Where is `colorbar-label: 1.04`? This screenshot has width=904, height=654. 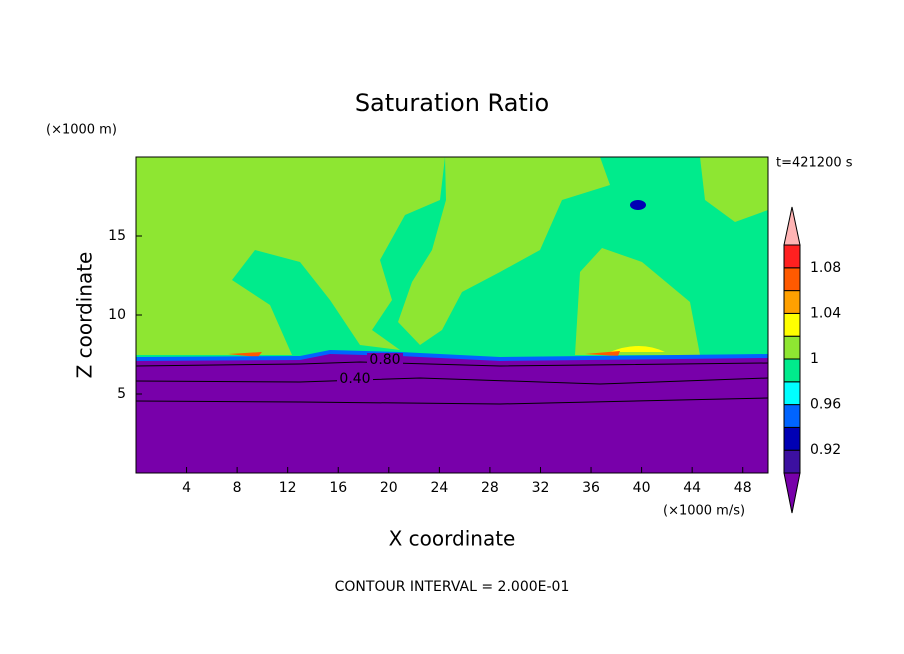
colorbar-label: 1.04 is located at coordinates (825, 313).